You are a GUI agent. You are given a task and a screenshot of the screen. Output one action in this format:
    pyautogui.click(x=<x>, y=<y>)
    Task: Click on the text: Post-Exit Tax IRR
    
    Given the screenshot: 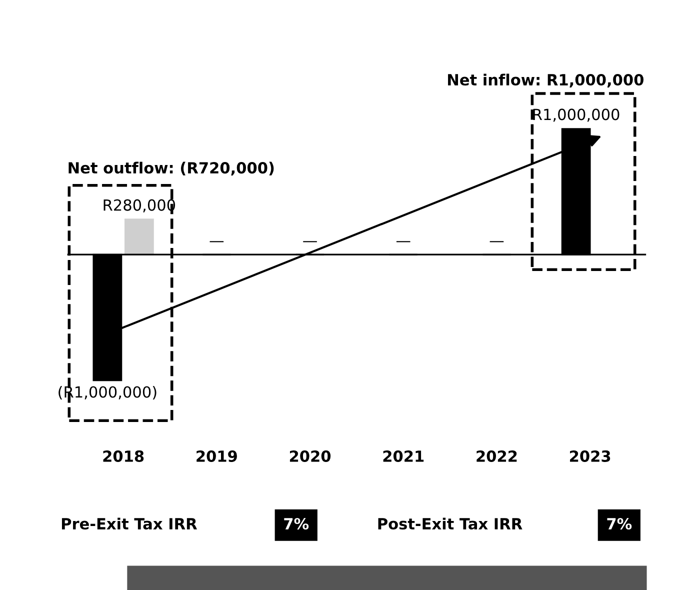 What is the action you would take?
    pyautogui.click(x=450, y=524)
    